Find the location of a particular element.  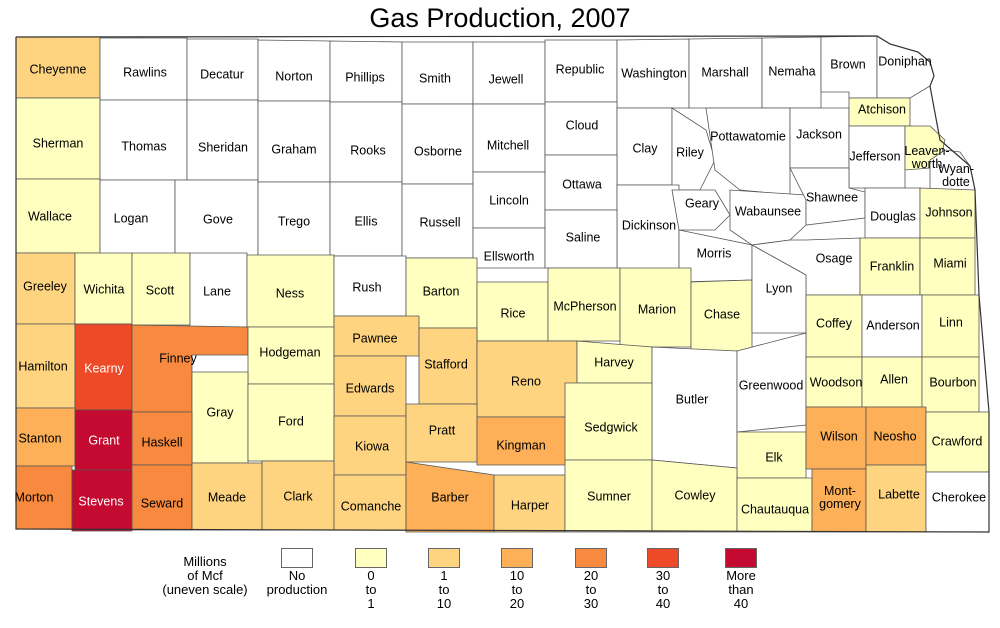

map-title: Gas Production, 2007 is located at coordinates (500, 18).